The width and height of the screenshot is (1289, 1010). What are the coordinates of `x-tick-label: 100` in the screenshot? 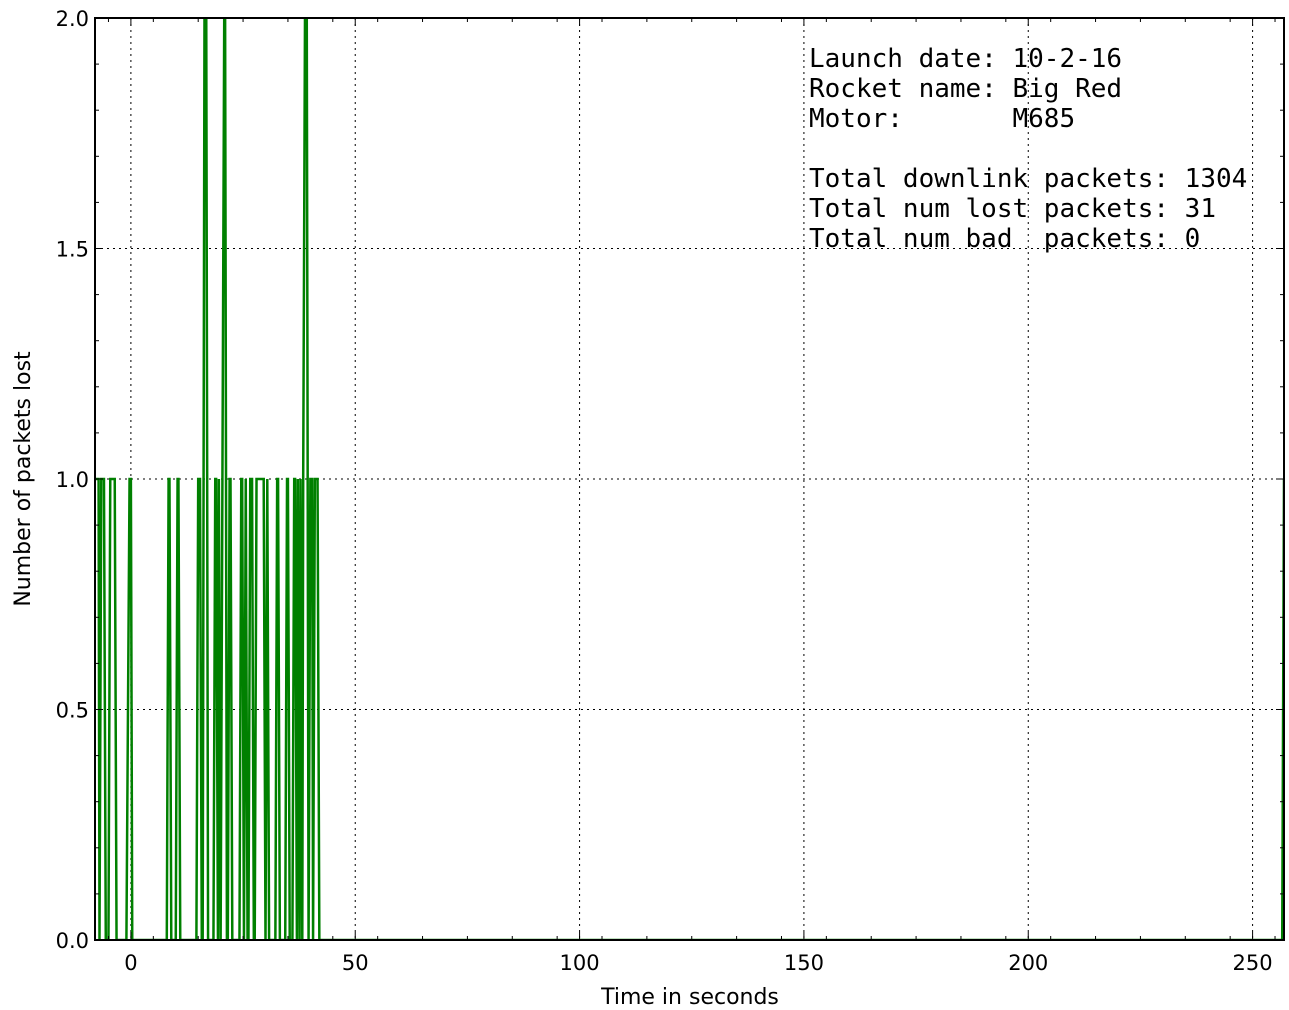 It's located at (580, 963).